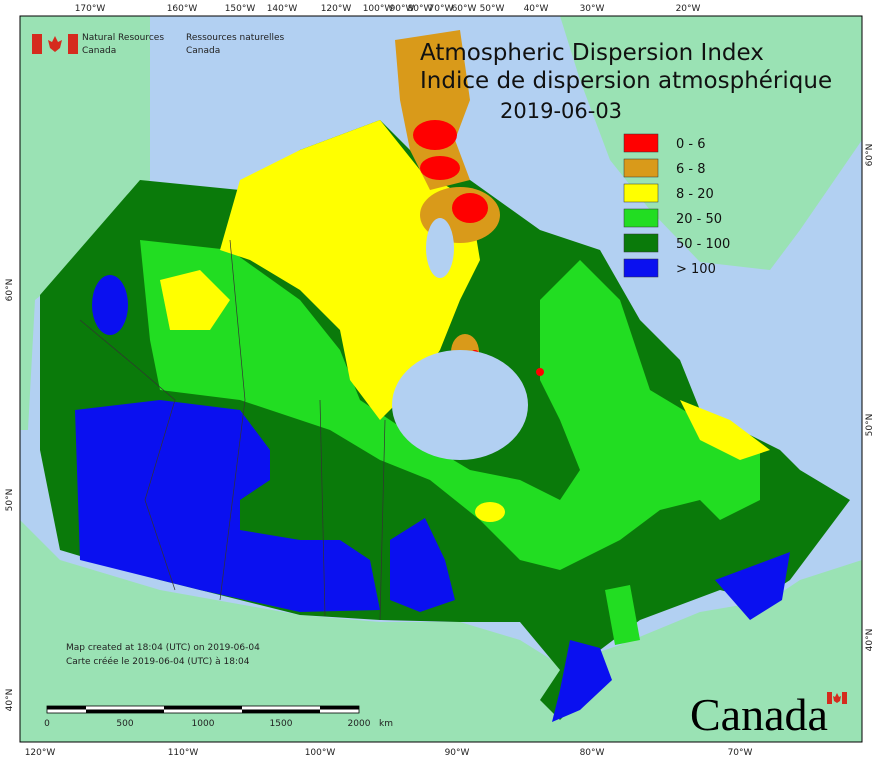 This screenshot has width=880, height=760. What do you see at coordinates (158, 661) in the screenshot?
I see `credit: Carte créée le 2019-06-04 (UTC) à 18:04` at bounding box center [158, 661].